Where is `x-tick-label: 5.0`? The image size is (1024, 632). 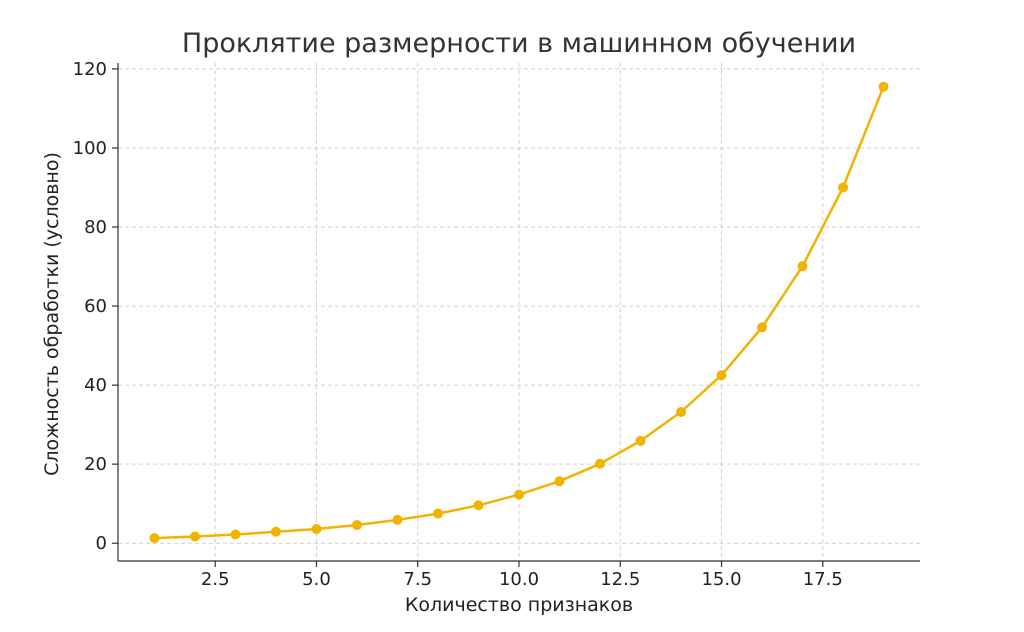 x-tick-label: 5.0 is located at coordinates (316, 579).